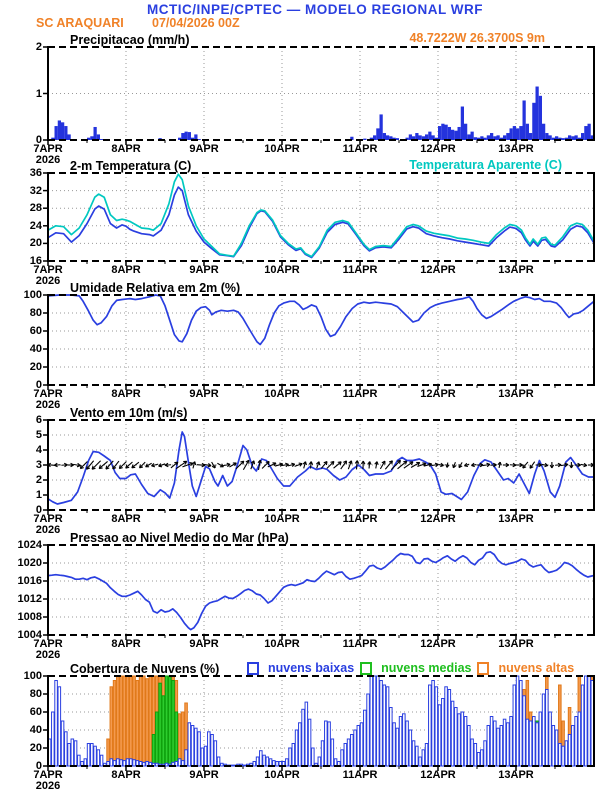 The image size is (612, 792). Describe the element at coordinates (126, 644) in the screenshot. I see `x-tick-label: 8APR` at that location.